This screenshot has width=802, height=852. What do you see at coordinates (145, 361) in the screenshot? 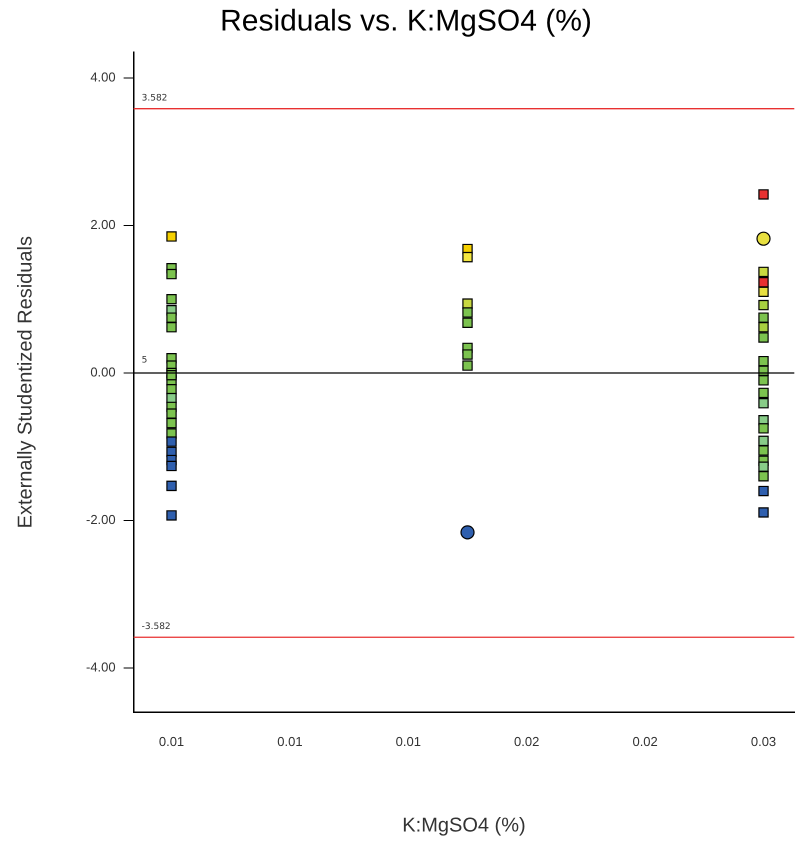
I see `annotation: 5` at bounding box center [145, 361].